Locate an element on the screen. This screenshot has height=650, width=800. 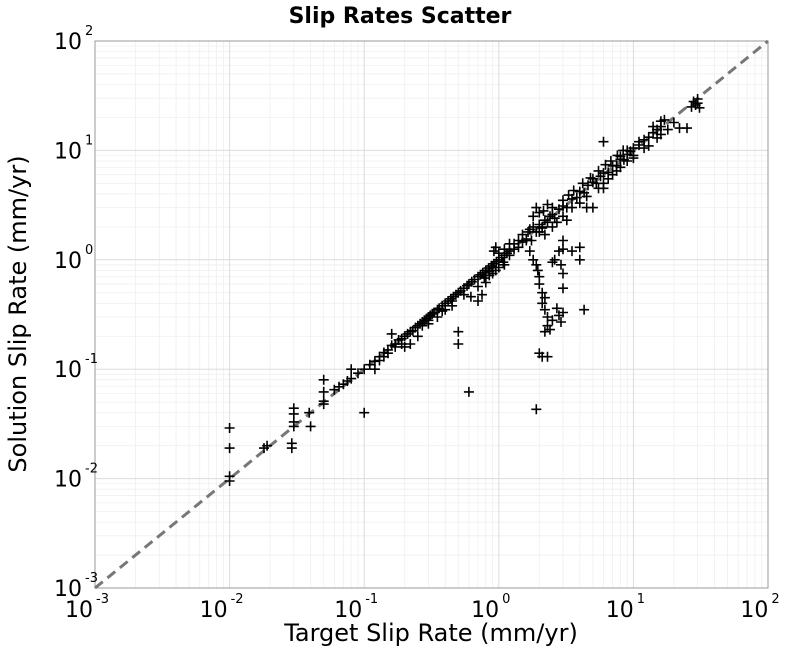
x-tick-label: 10 -3 is located at coordinates (87, 607).